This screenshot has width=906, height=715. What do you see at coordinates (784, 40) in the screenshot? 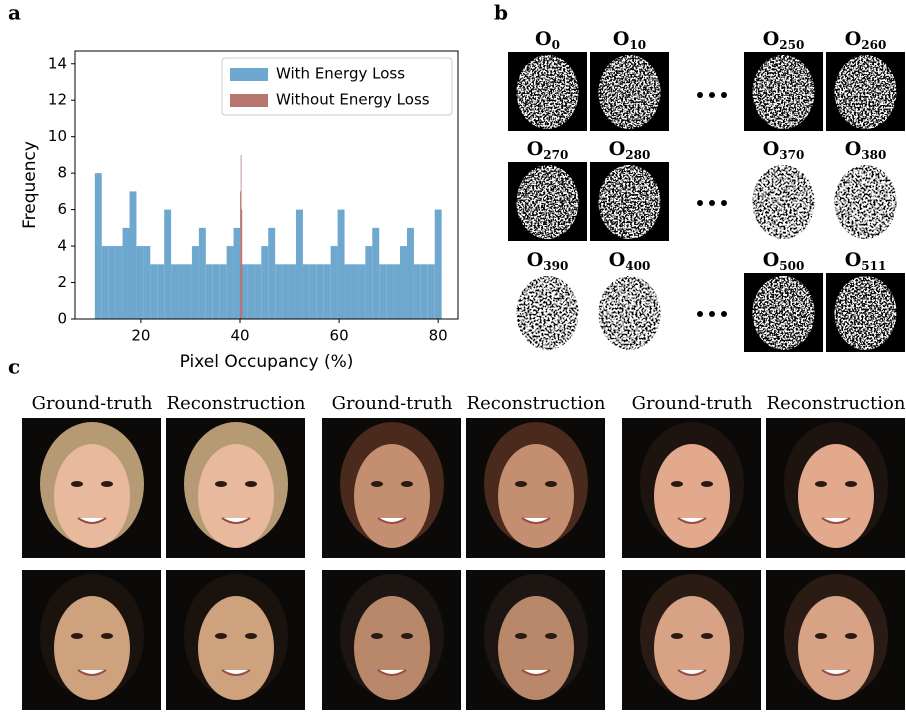
I see `map-label: O250` at bounding box center [784, 40].